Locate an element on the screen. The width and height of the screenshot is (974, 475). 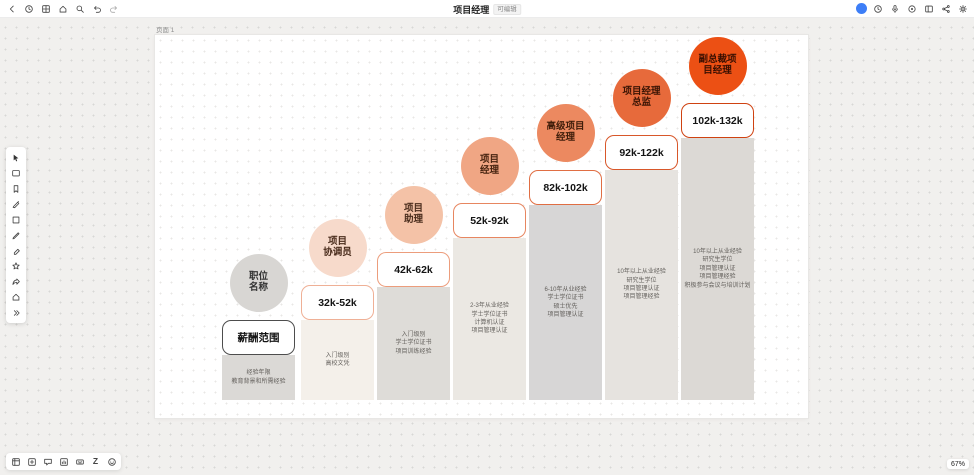
redo-button is located at coordinates (113, 8).